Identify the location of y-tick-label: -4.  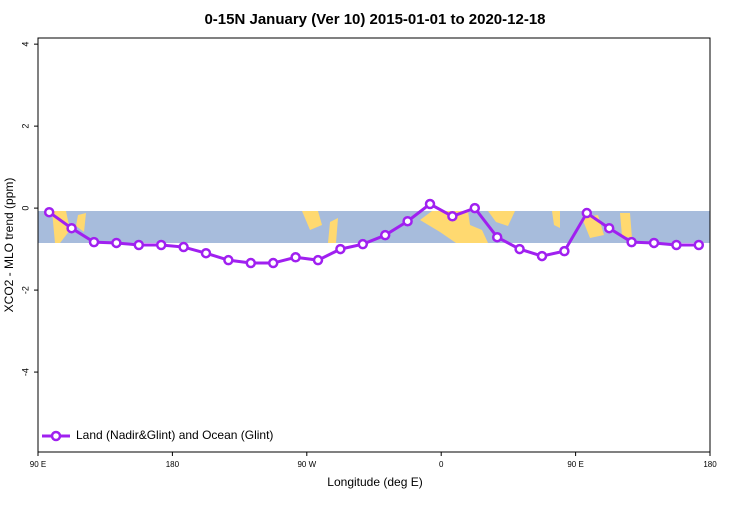
(25, 372).